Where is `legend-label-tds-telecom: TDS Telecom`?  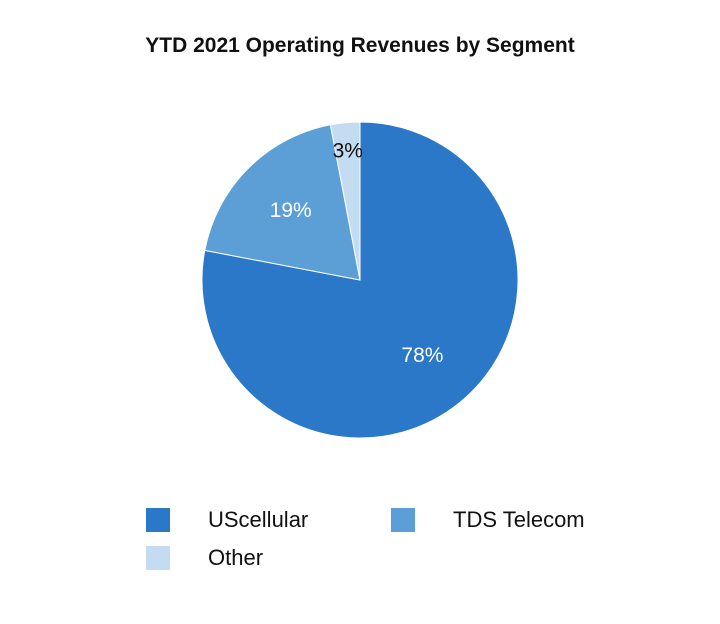
legend-label-tds-telecom: TDS Telecom is located at coordinates (519, 519).